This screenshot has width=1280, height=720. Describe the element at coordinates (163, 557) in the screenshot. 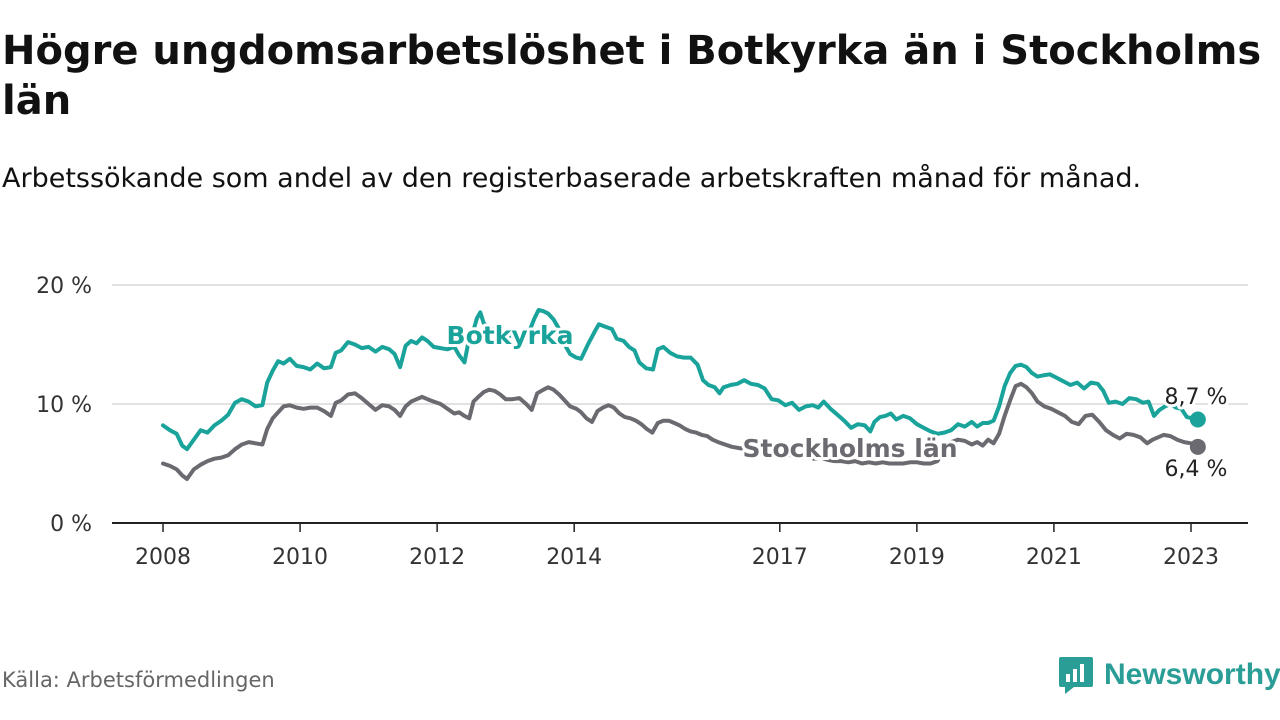

I see `x-tick-label: 2008` at that location.